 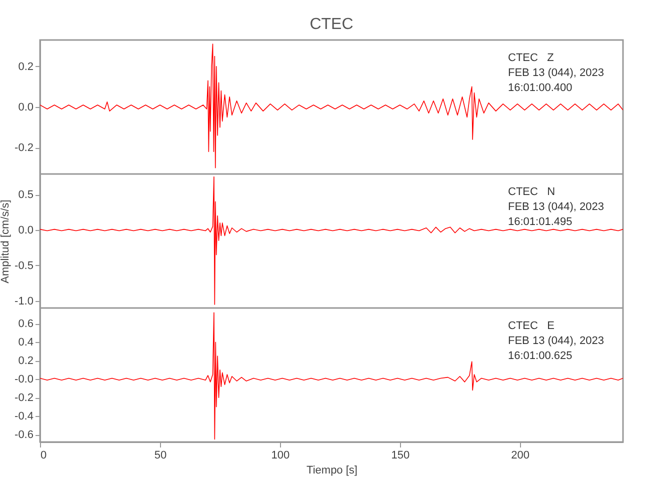 What do you see at coordinates (332, 24) in the screenshot?
I see `chart-title: CTEC` at bounding box center [332, 24].